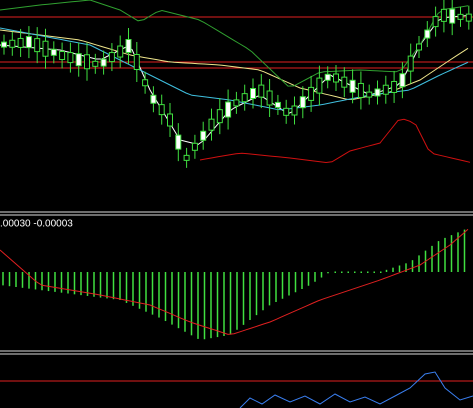 The image size is (473, 408). I want to click on indicator-label: .00030 -0.00003, so click(36, 224).